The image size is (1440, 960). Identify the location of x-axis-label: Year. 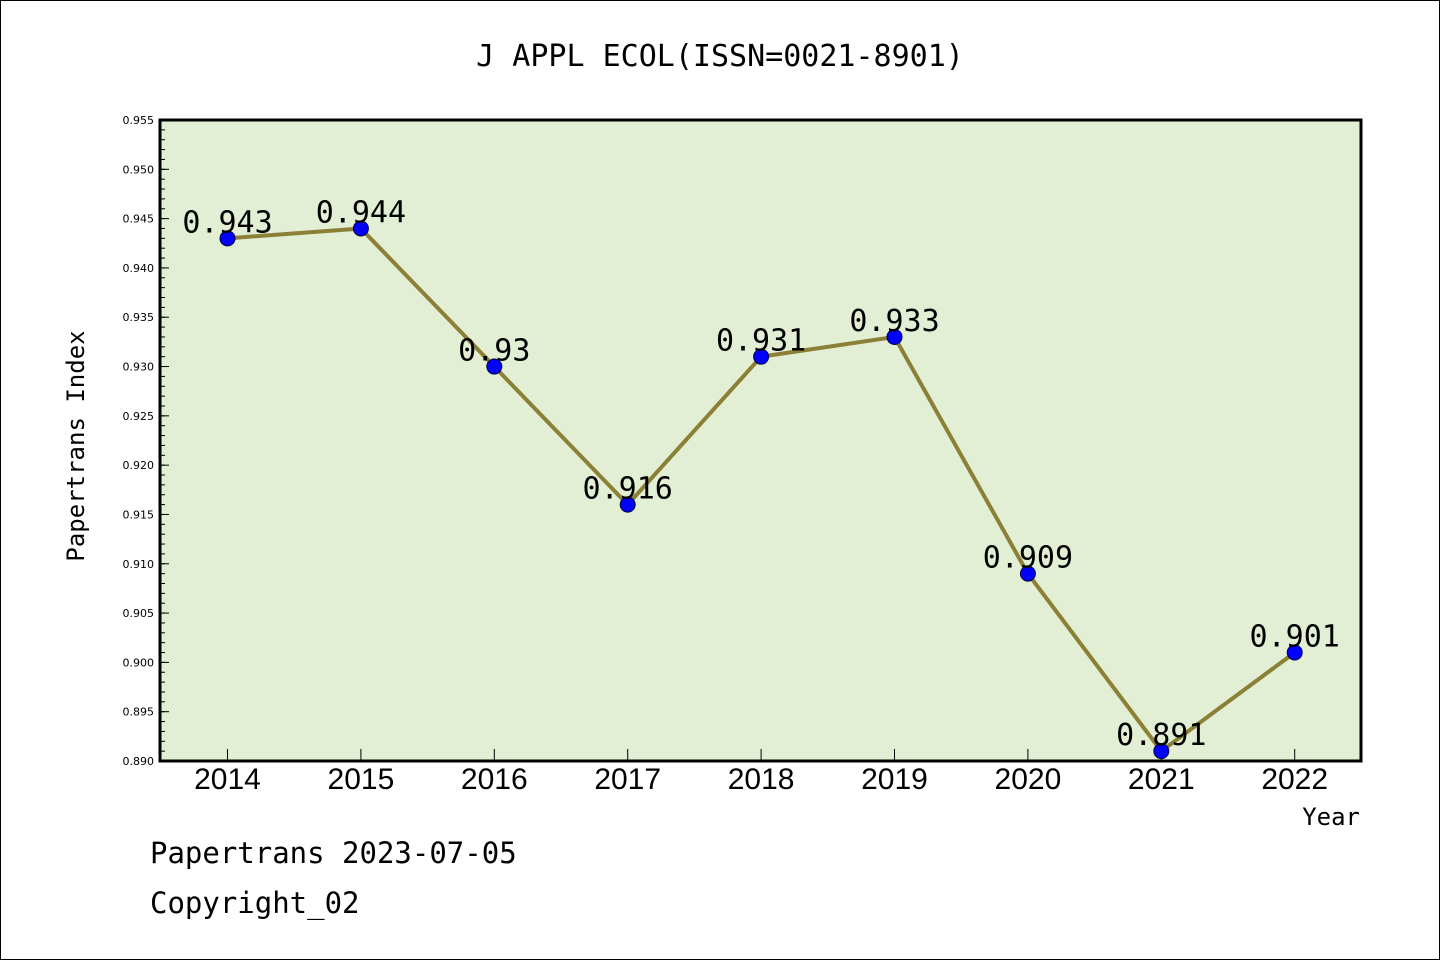
(1331, 817).